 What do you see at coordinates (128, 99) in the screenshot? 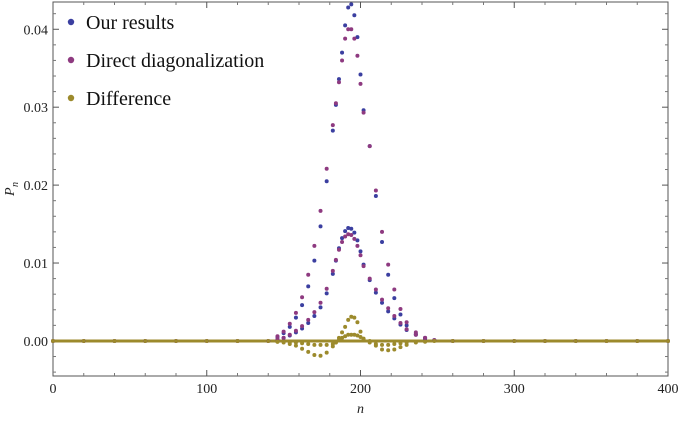
I see `legend-label: Difference` at bounding box center [128, 99].